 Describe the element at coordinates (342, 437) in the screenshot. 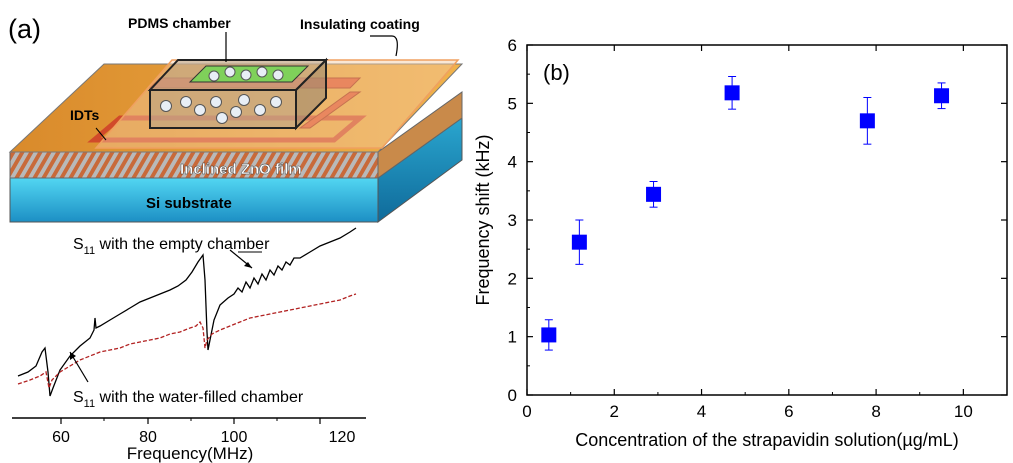

I see `panel-a-x-tick: 120` at that location.